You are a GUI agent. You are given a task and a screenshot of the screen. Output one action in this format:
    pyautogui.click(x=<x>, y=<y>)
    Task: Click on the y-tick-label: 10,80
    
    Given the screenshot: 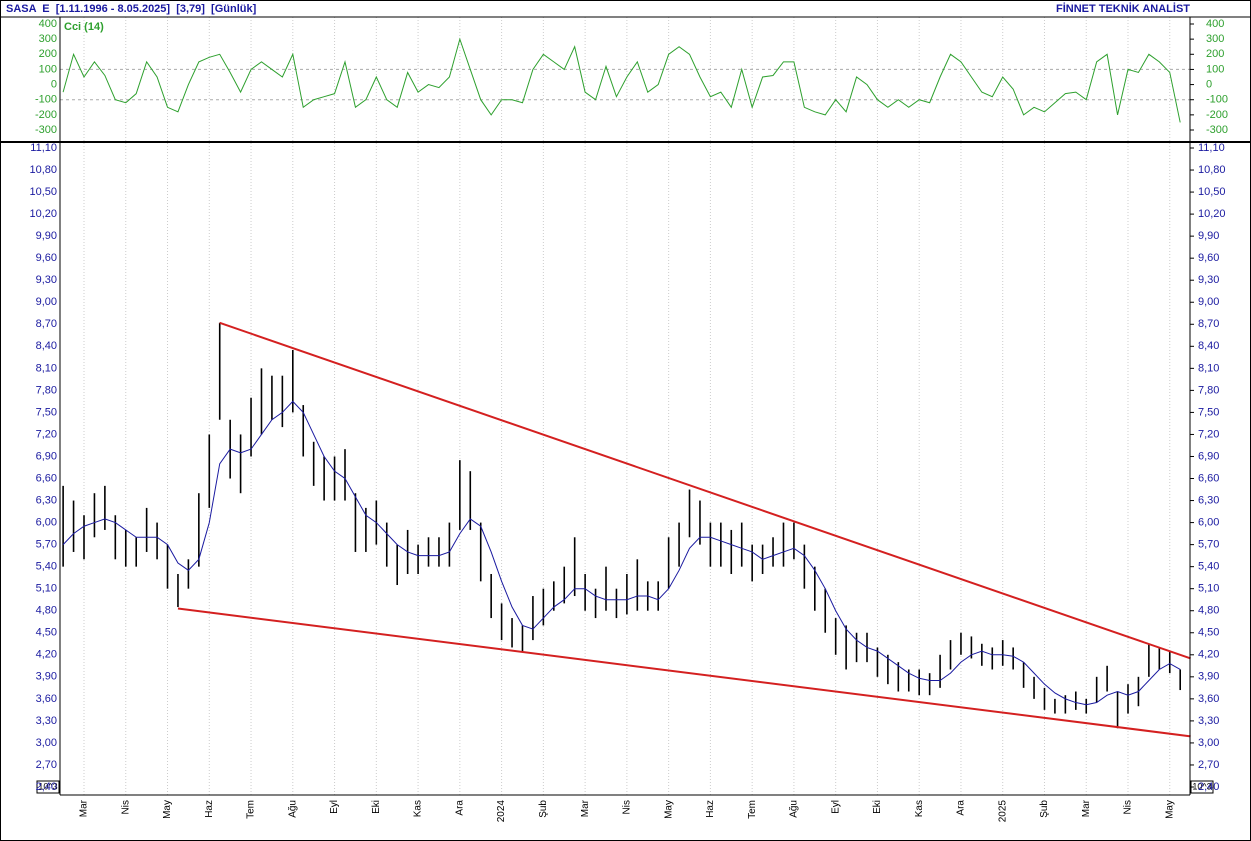 What is the action you would take?
    pyautogui.click(x=1212, y=170)
    